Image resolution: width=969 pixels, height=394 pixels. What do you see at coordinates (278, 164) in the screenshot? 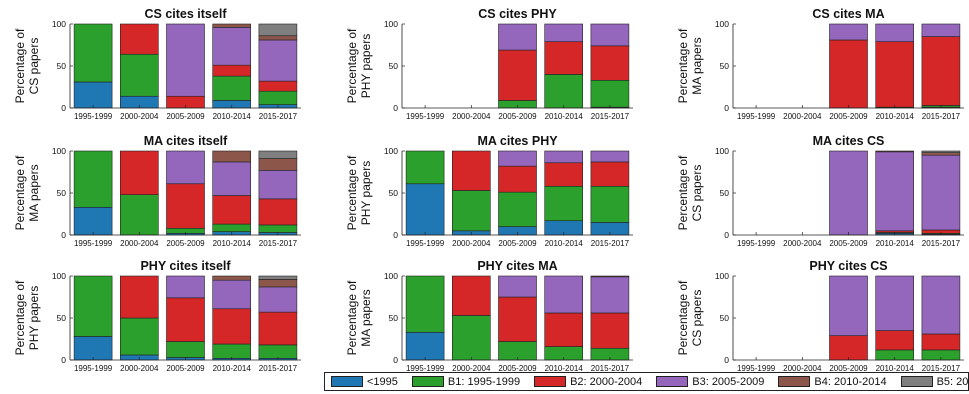
I see `panel-4-bar-2015-2017-B4-2010-2014` at bounding box center [278, 164].